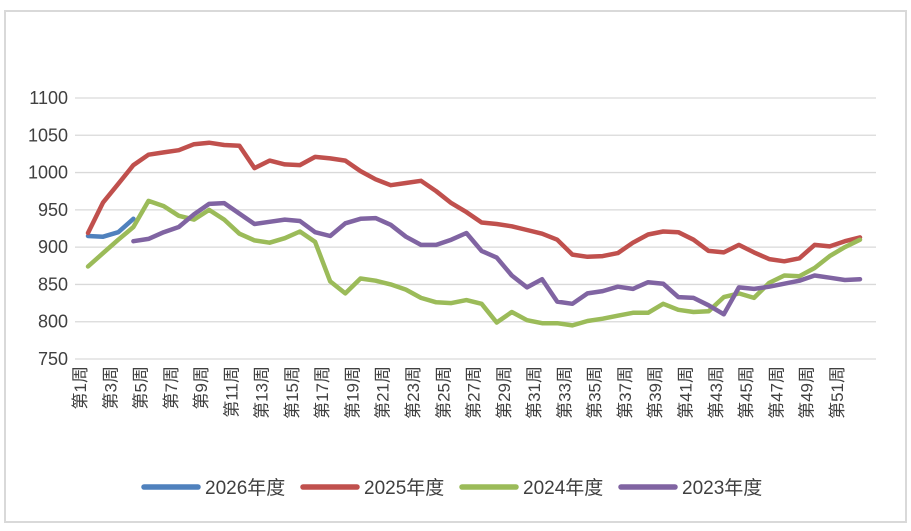 This screenshot has width=911, height=531. What do you see at coordinates (245, 488) in the screenshot?
I see `legend-item-label: 2026年度` at bounding box center [245, 488].